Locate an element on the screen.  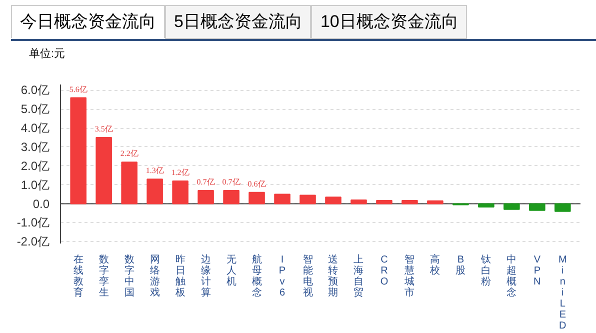
x-tick-label: VPN is located at coordinates (537, 271).